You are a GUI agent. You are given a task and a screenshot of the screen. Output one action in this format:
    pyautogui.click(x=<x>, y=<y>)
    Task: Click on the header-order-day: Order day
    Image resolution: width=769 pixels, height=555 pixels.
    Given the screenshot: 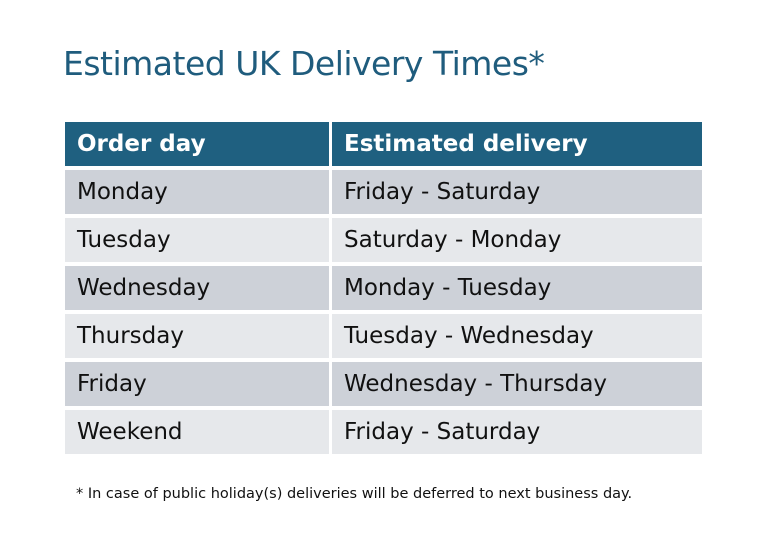 What is the action you would take?
    pyautogui.click(x=197, y=144)
    